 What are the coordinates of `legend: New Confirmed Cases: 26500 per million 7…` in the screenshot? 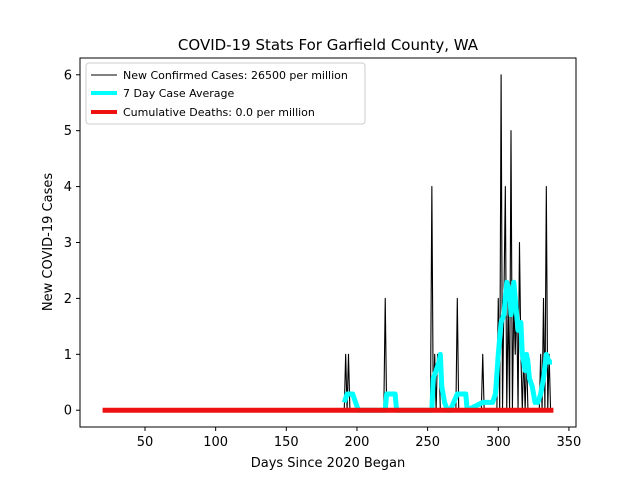 It's located at (225, 93).